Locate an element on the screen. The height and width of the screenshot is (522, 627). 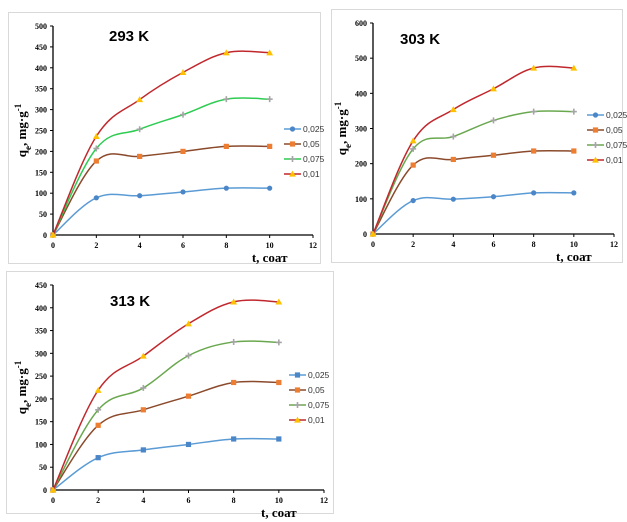
y-tick-label: 300 is located at coordinates (41, 110).